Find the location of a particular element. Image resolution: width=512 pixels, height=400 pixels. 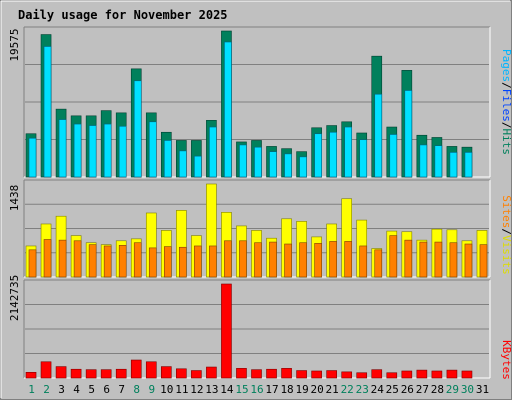

x-tick-label: 15 is located at coordinates (241, 389).